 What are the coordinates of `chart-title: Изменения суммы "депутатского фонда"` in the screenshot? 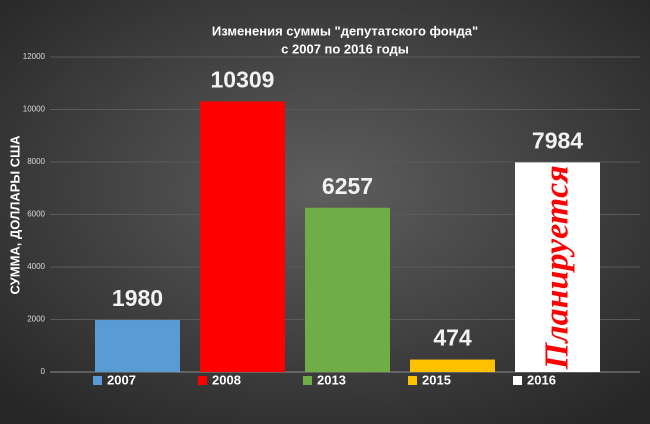 It's located at (345, 30).